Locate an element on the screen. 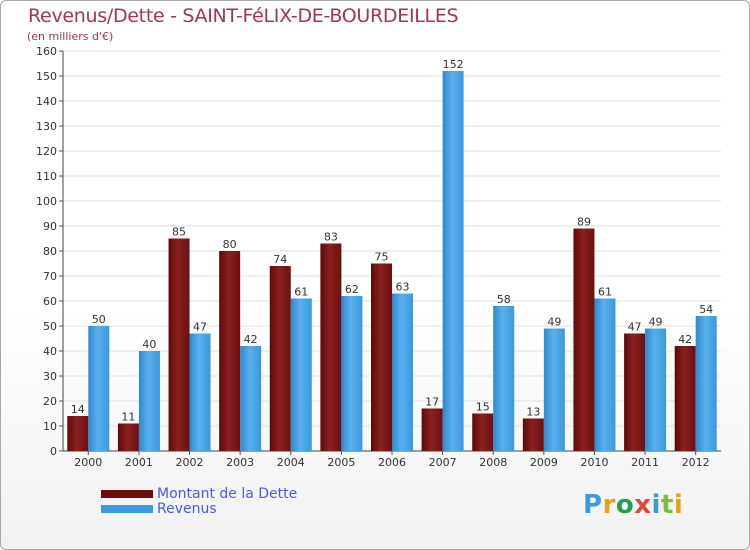 This screenshot has height=550, width=750. y-tick-label: 110 is located at coordinates (46, 176).